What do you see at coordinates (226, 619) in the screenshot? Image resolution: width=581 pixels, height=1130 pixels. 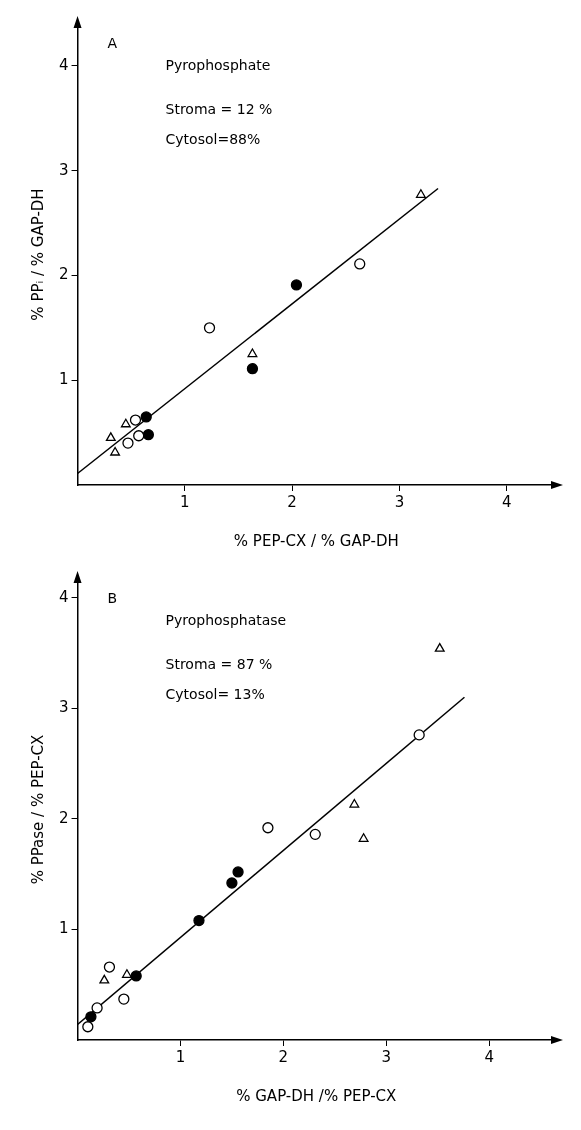 I see `annotation: Pyrophosphatase` at bounding box center [226, 619].